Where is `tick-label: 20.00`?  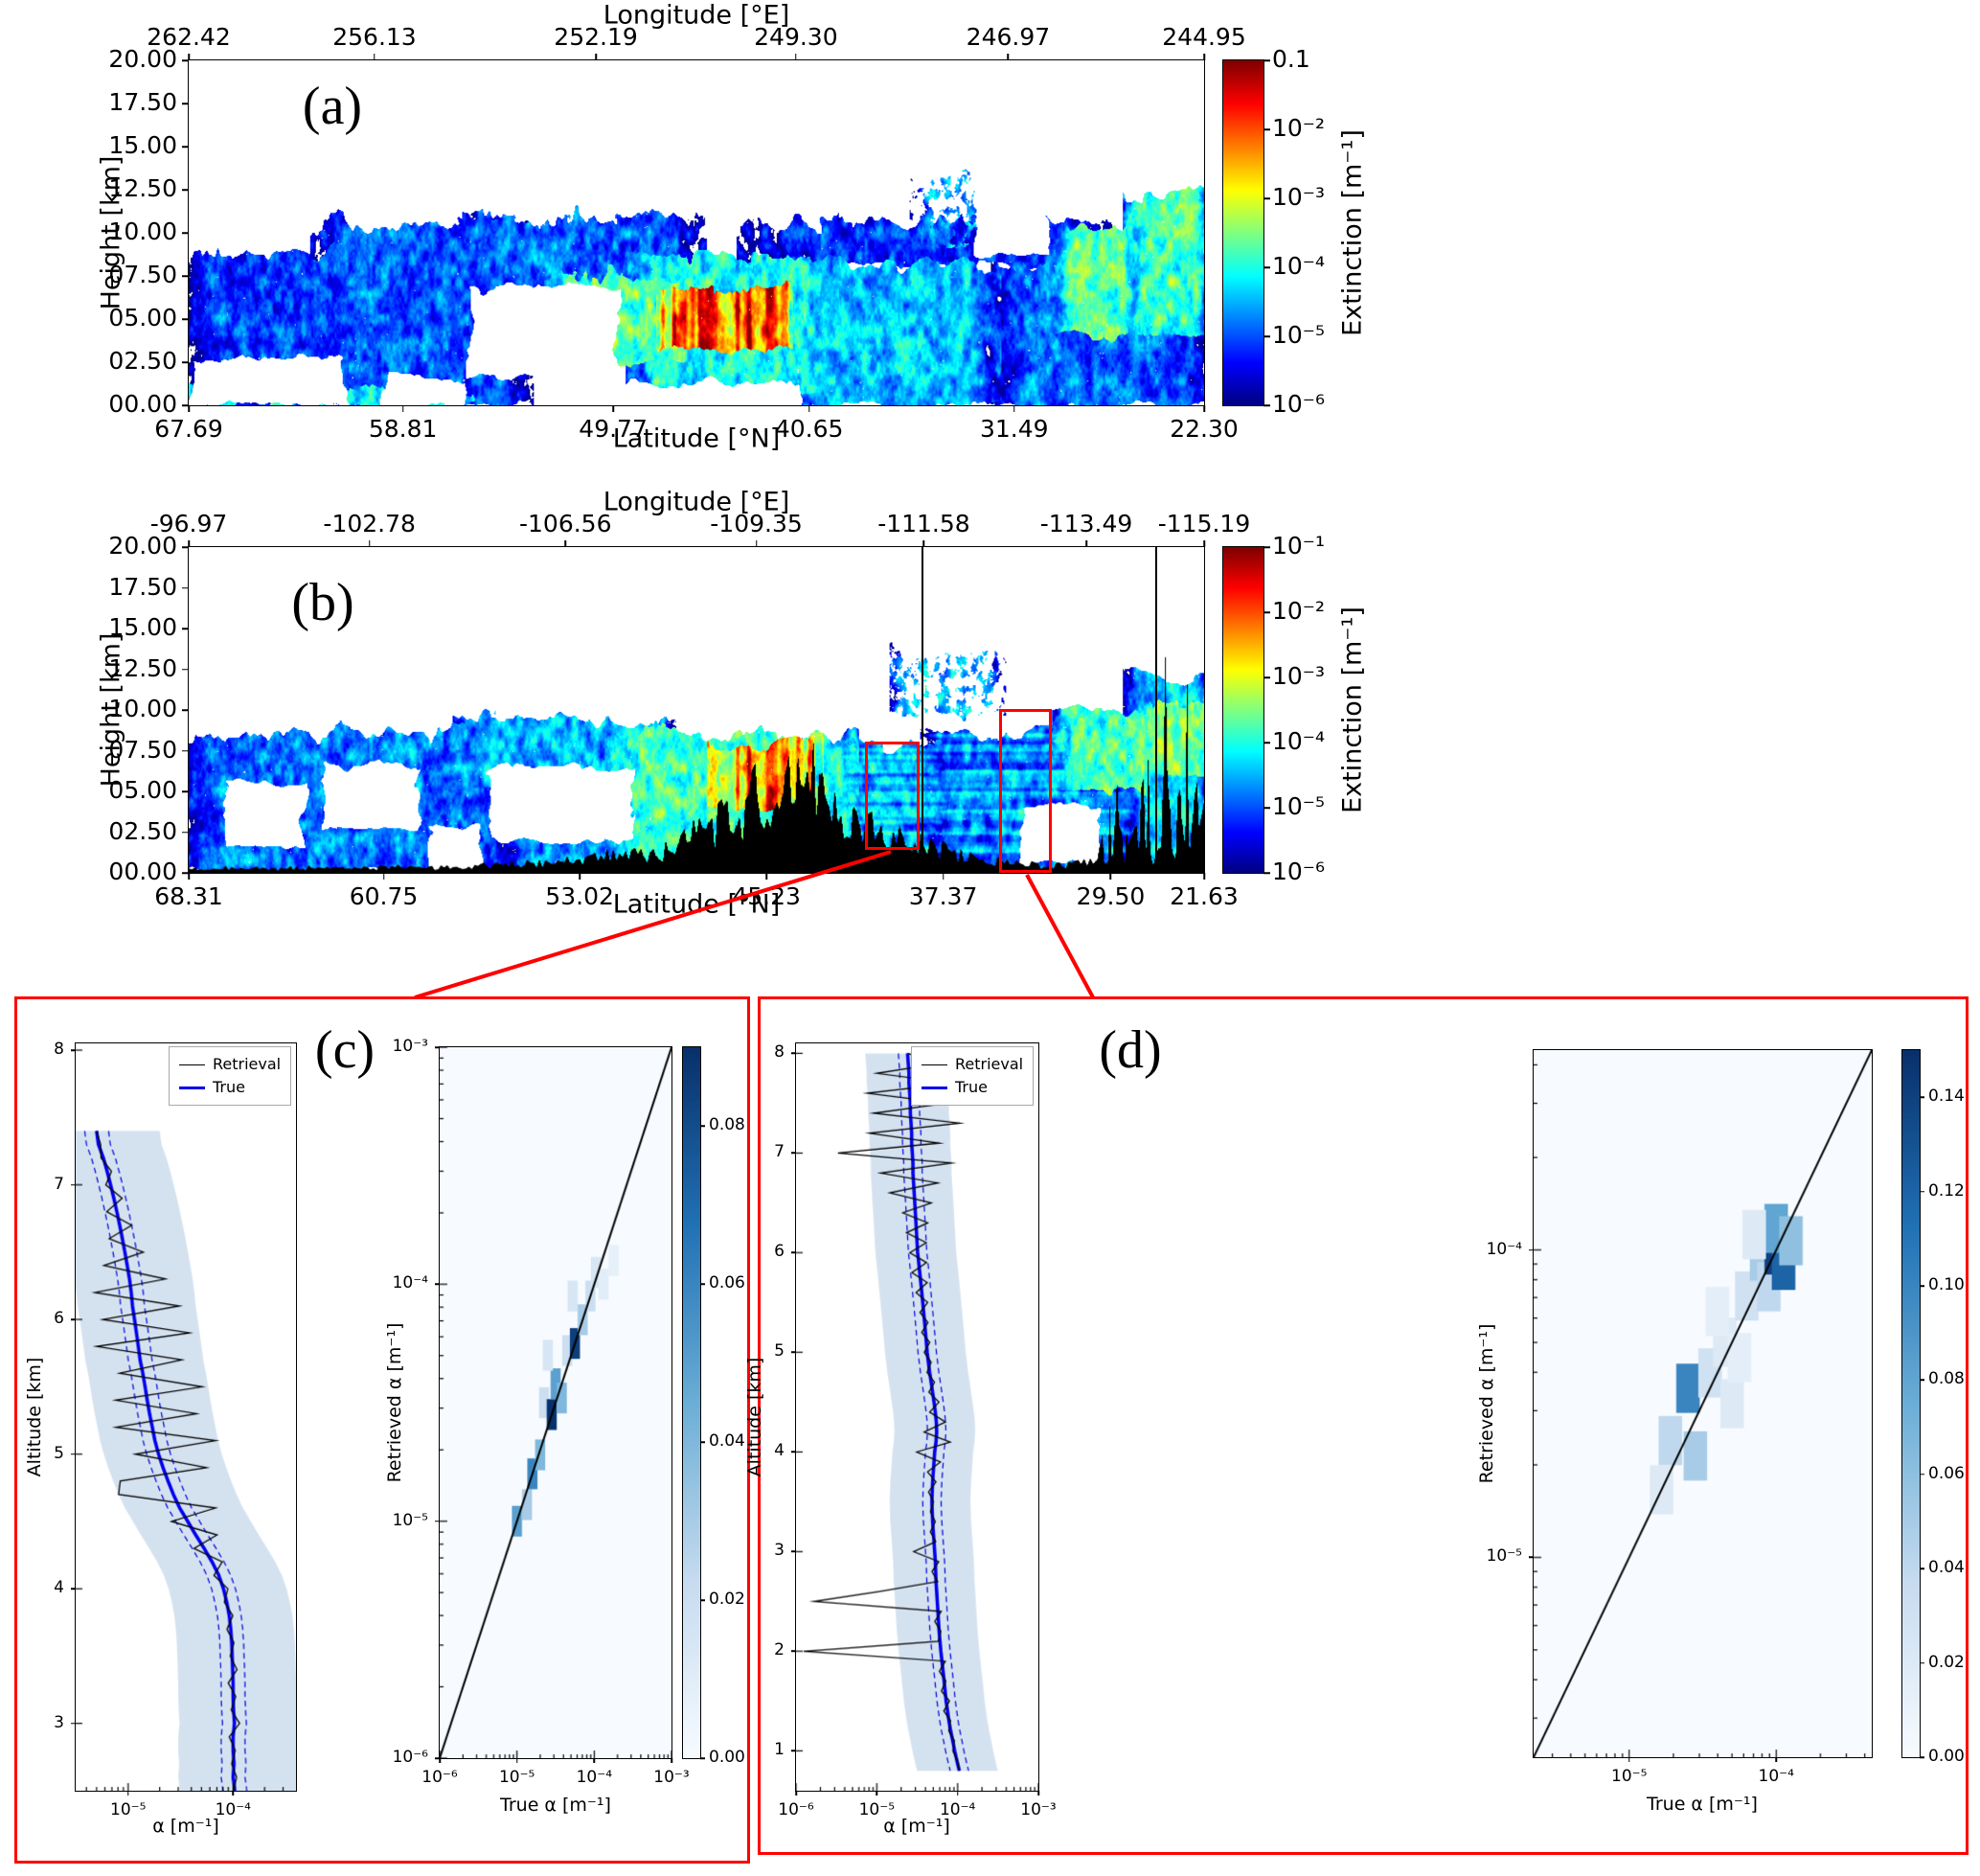
tick-label: 20.00 is located at coordinates (142, 60).